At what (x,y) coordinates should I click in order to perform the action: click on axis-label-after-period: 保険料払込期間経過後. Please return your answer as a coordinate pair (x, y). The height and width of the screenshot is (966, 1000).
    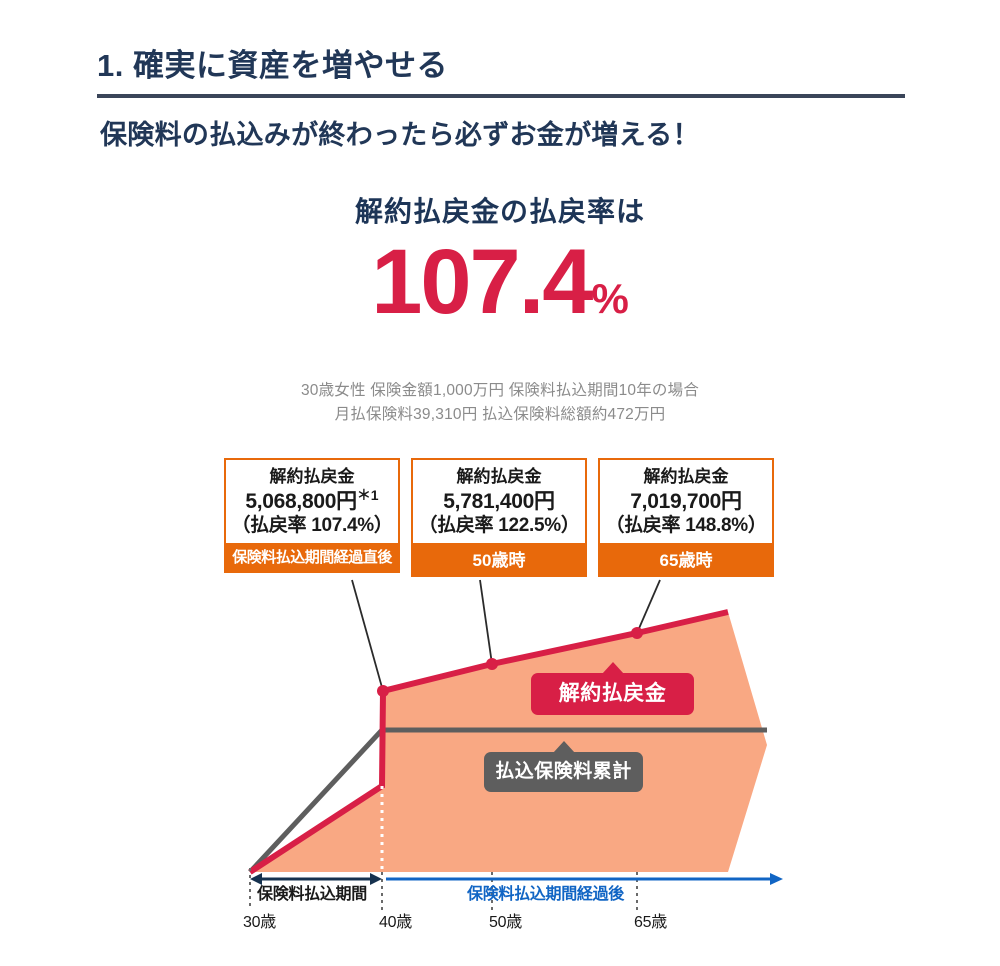
    Looking at the image, I should click on (546, 894).